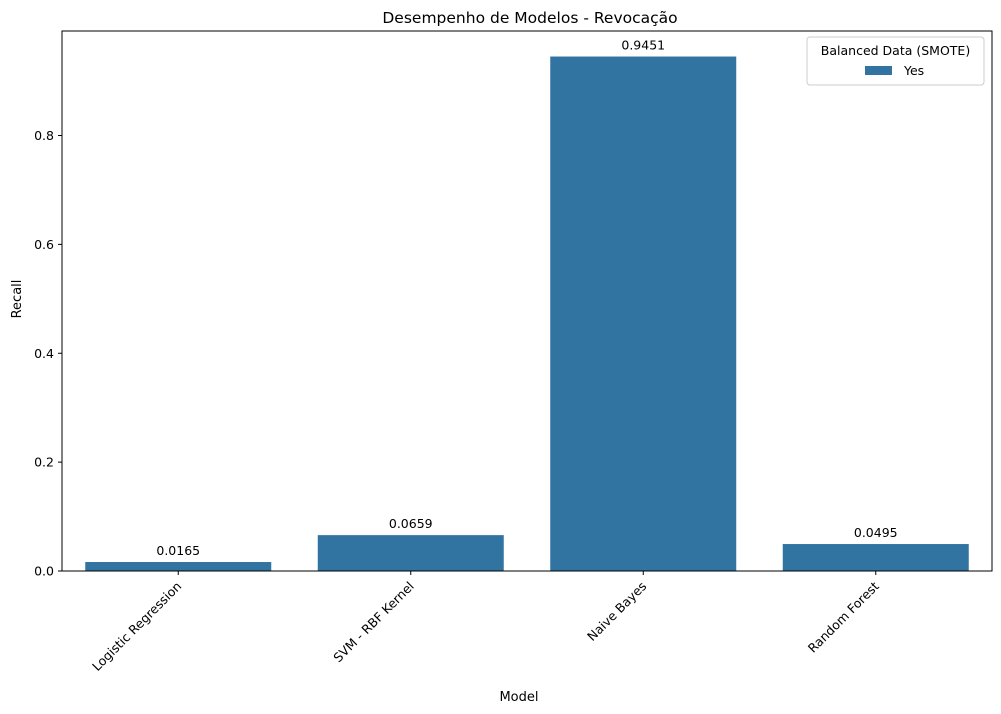 This screenshot has width=1001, height=714. What do you see at coordinates (878, 70) in the screenshot?
I see `legend-swatch` at bounding box center [878, 70].